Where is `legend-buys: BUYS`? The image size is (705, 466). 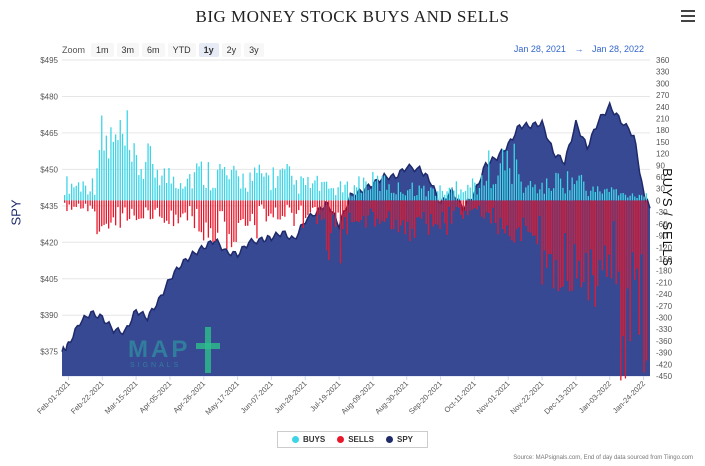 legend-buys: BUYS is located at coordinates (308, 439).